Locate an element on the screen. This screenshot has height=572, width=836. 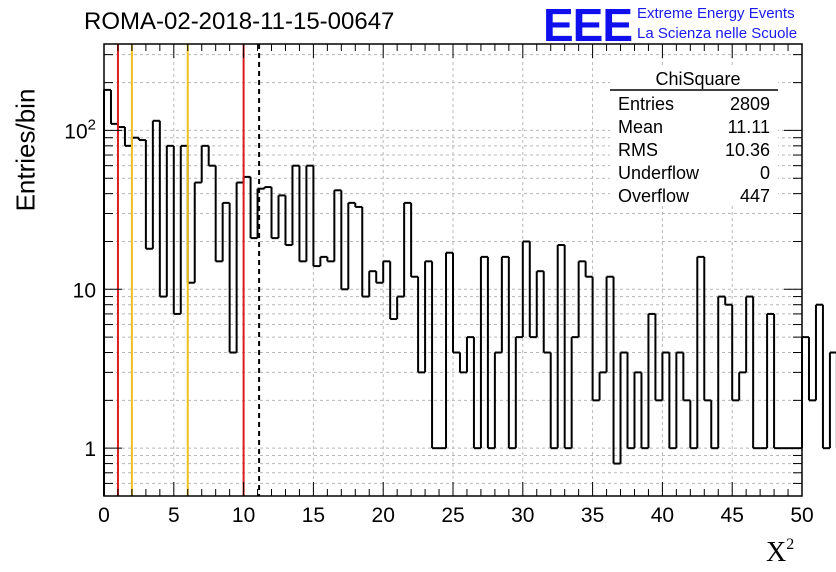
x-tick-label: 20 is located at coordinates (383, 515).